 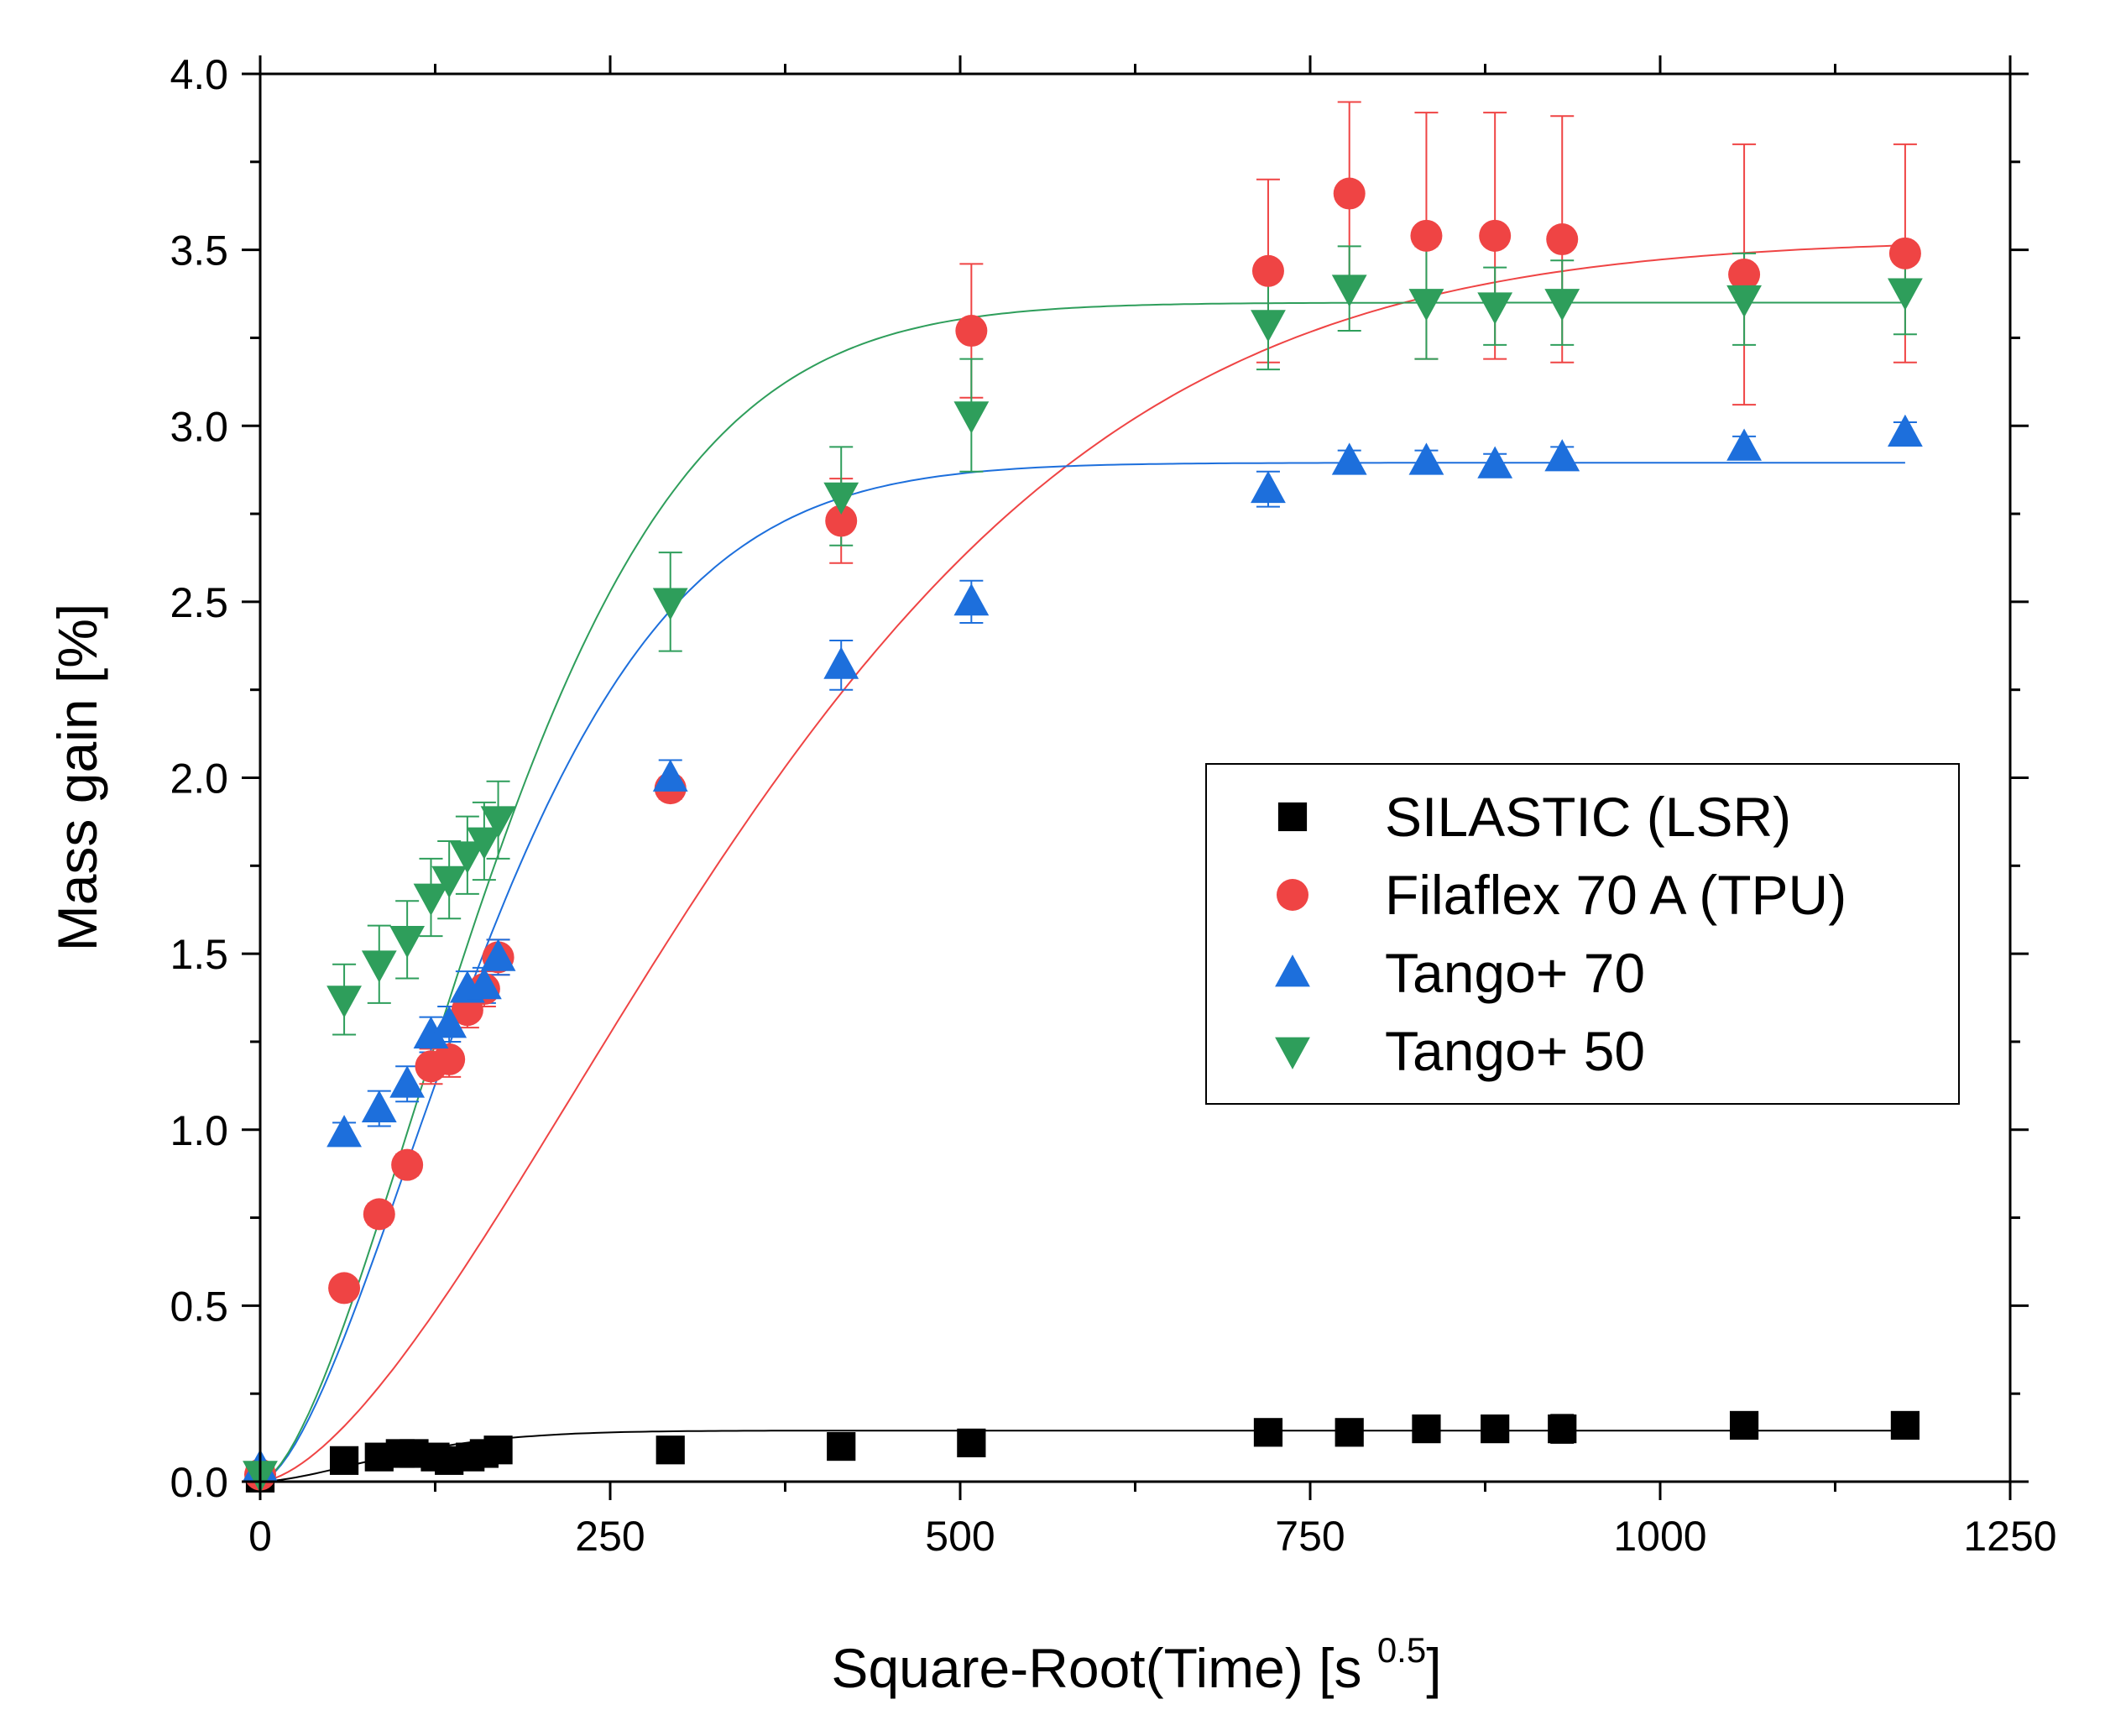 I want to click on legend-label: Tango+ 50, so click(x=1515, y=1051).